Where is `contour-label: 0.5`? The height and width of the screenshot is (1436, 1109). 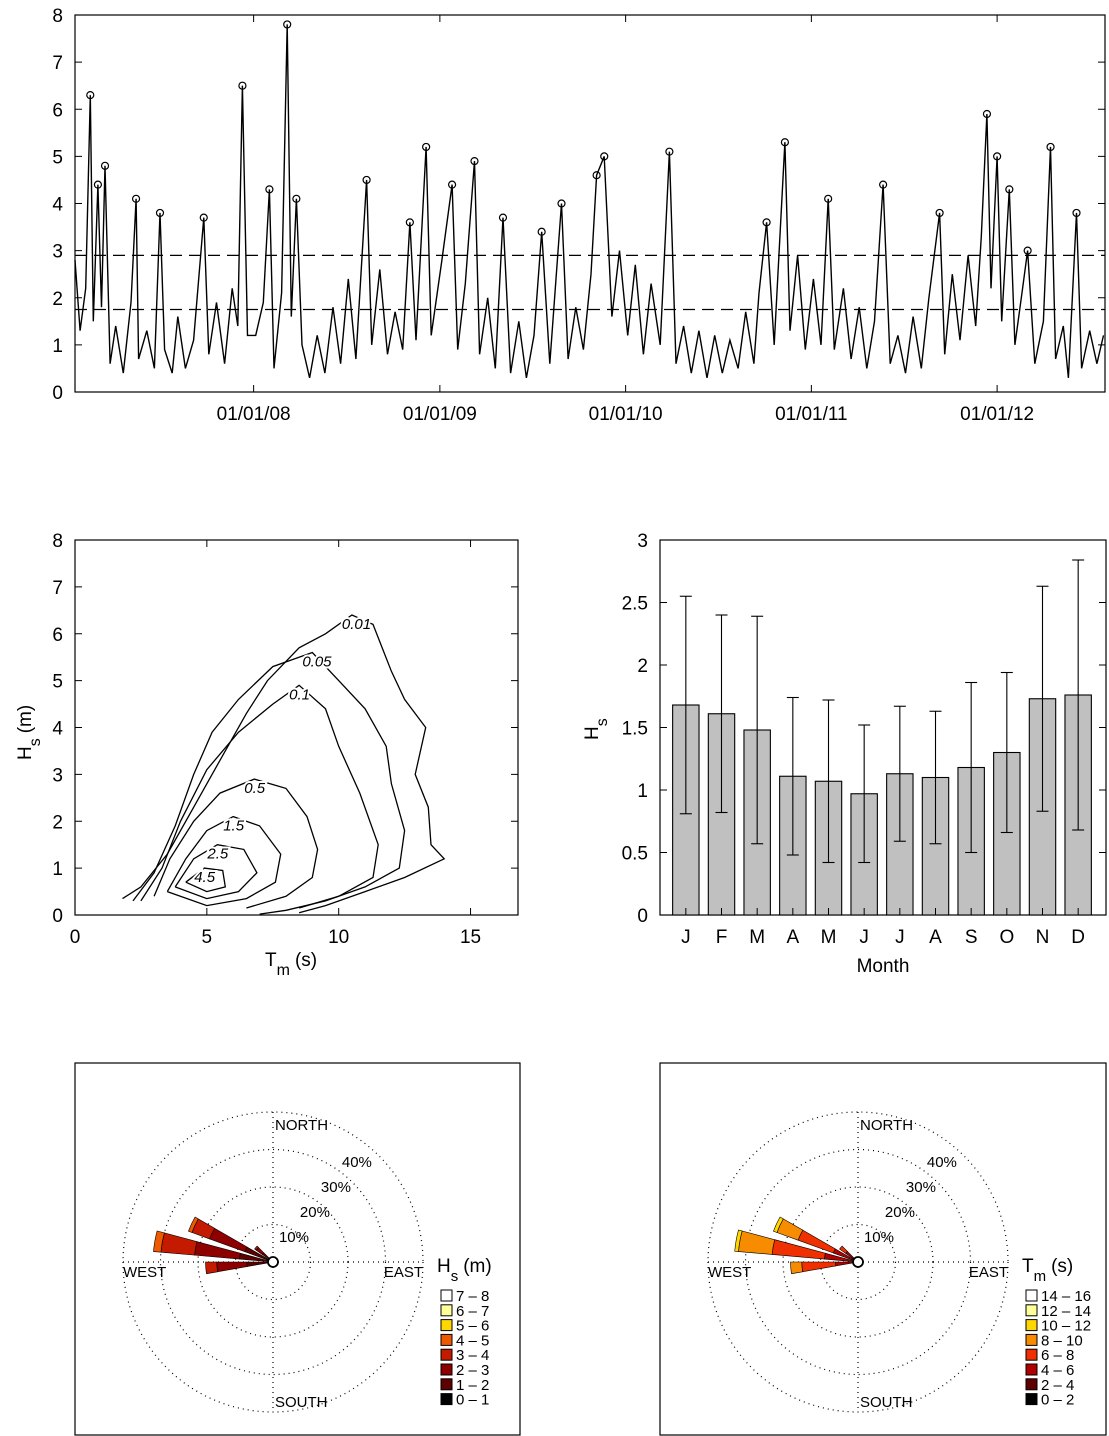
contour-label: 0.5 is located at coordinates (255, 788).